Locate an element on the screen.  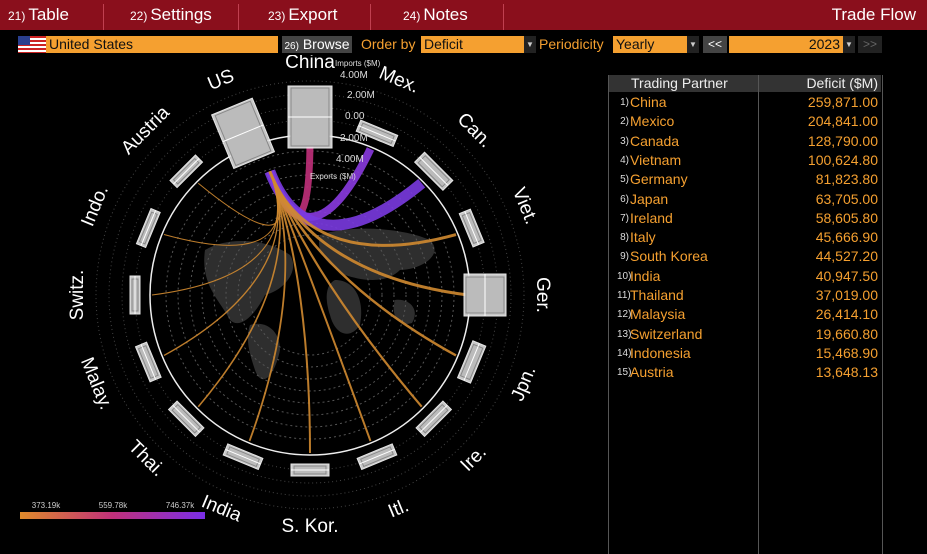
table-row: 12) Malaysia 26,414.10 is located at coordinates (745, 314).